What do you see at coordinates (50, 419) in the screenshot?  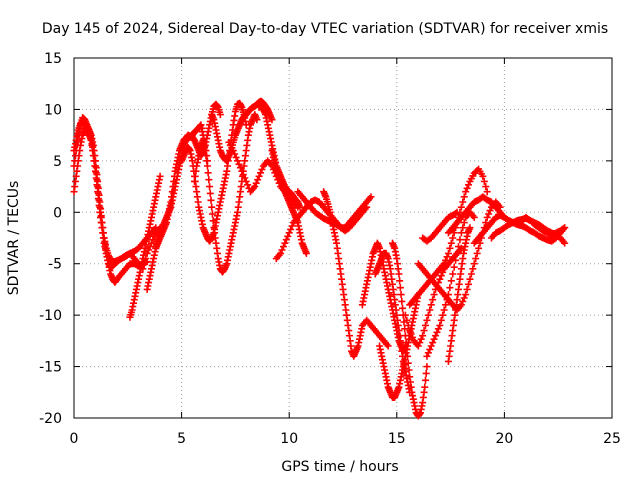 I see `y-tick-label: -20` at bounding box center [50, 419].